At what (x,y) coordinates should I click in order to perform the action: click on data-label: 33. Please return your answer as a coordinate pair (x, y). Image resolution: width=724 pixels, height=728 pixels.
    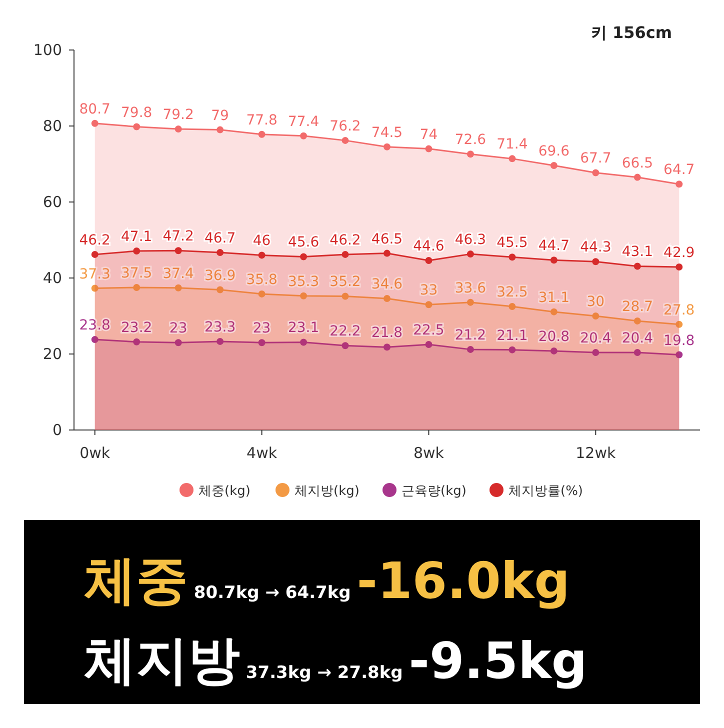
    Looking at the image, I should click on (429, 290).